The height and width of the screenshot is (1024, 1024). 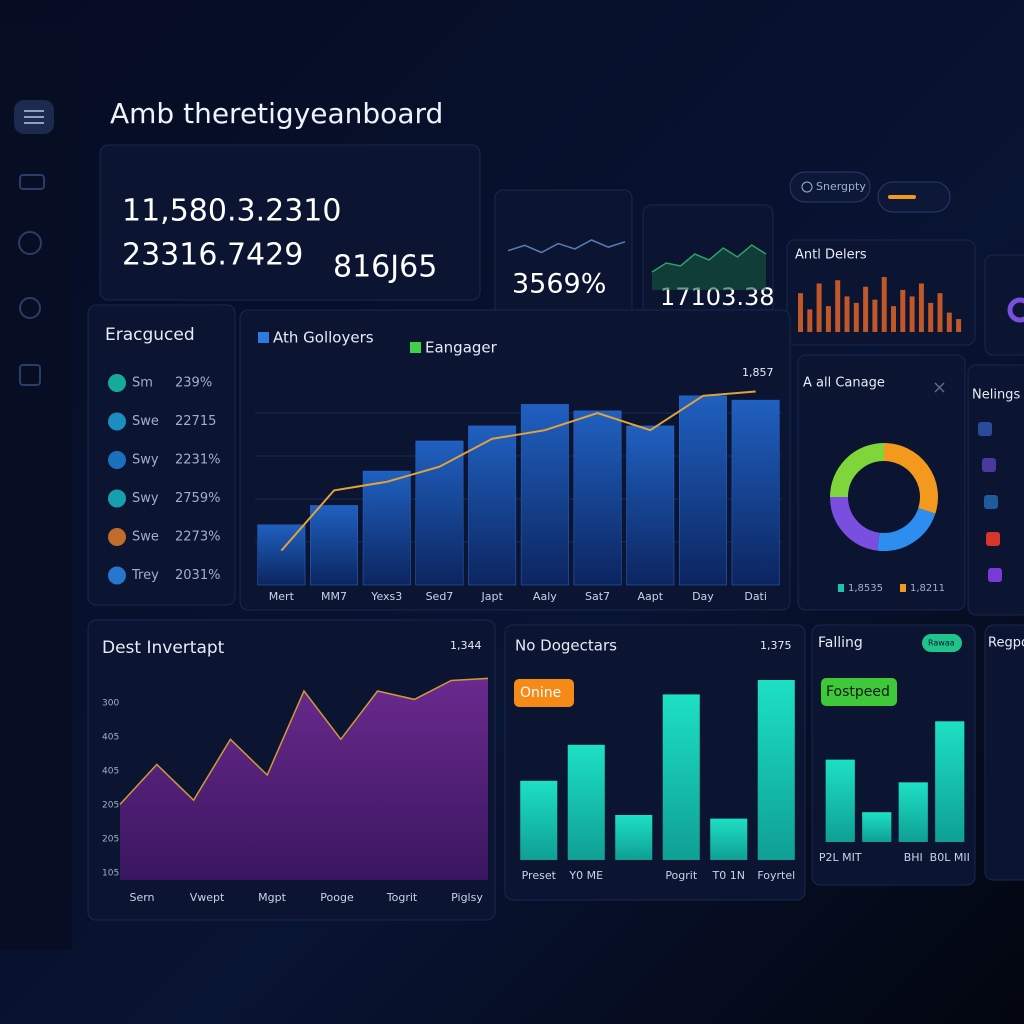 I want to click on panel-title: Falling, so click(x=840, y=643).